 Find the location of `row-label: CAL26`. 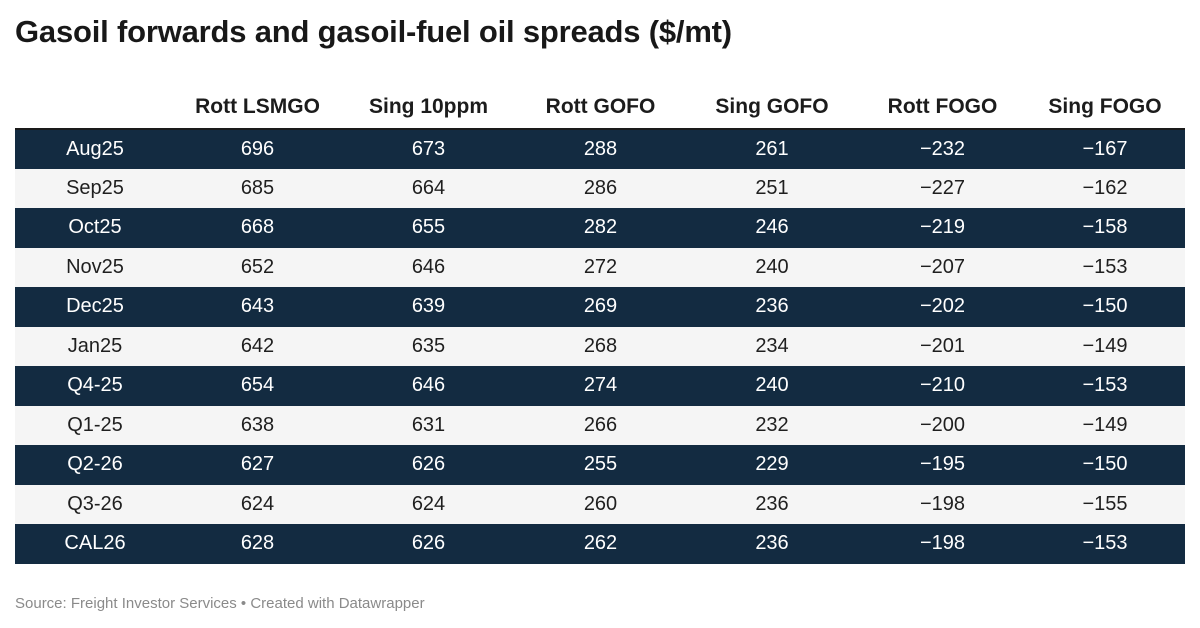

row-label: CAL26 is located at coordinates (95, 544).